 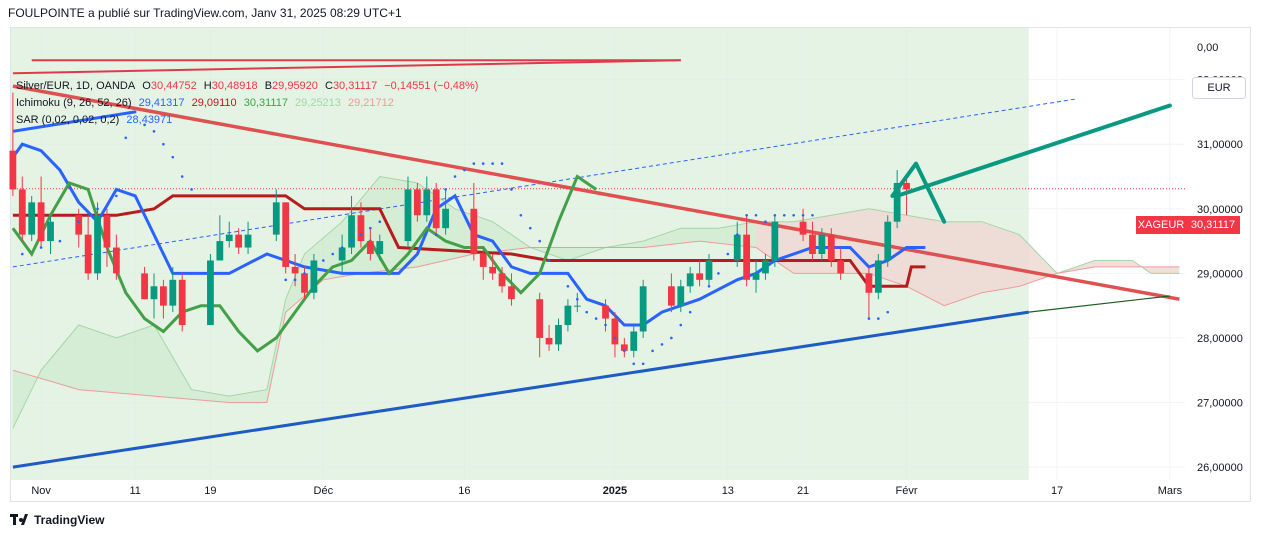 What do you see at coordinates (346, 67) in the screenshot?
I see `red-wedge-bottom-line` at bounding box center [346, 67].